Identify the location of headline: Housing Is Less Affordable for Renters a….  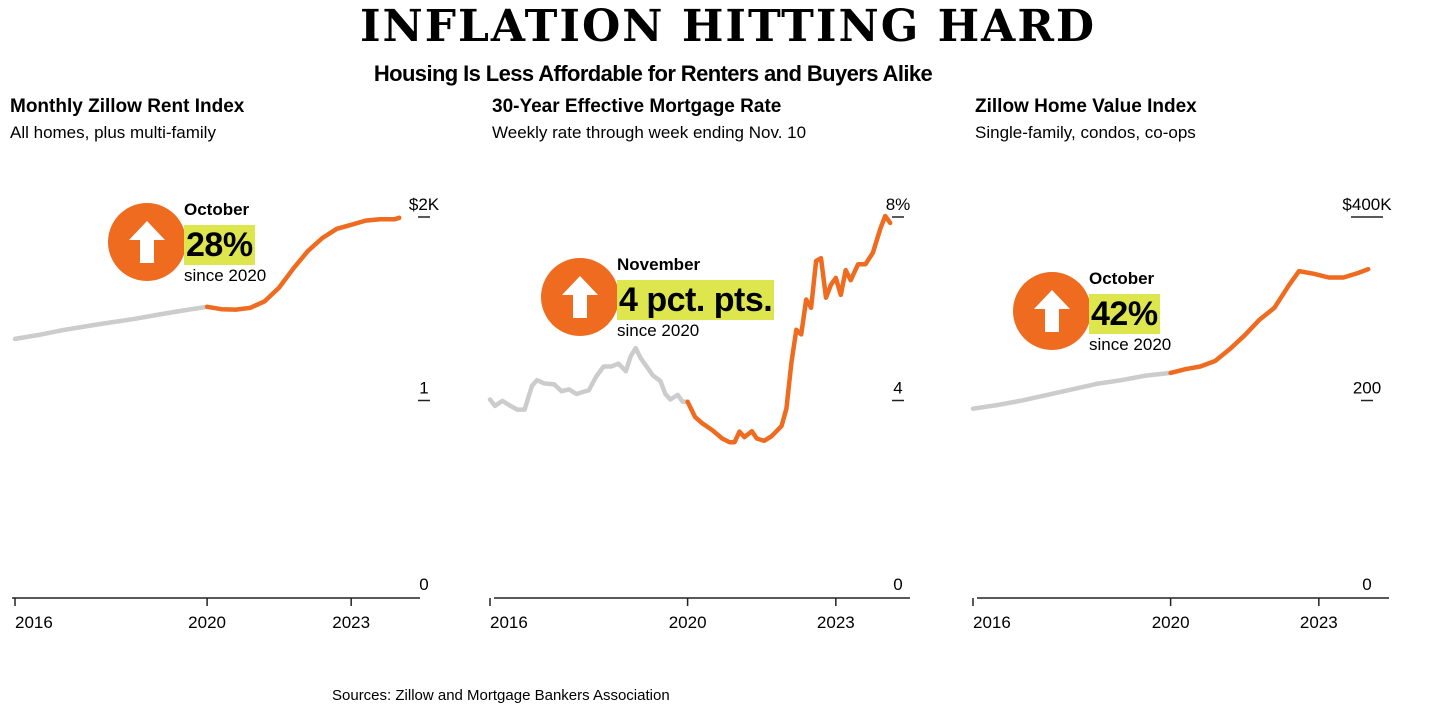
(653, 73).